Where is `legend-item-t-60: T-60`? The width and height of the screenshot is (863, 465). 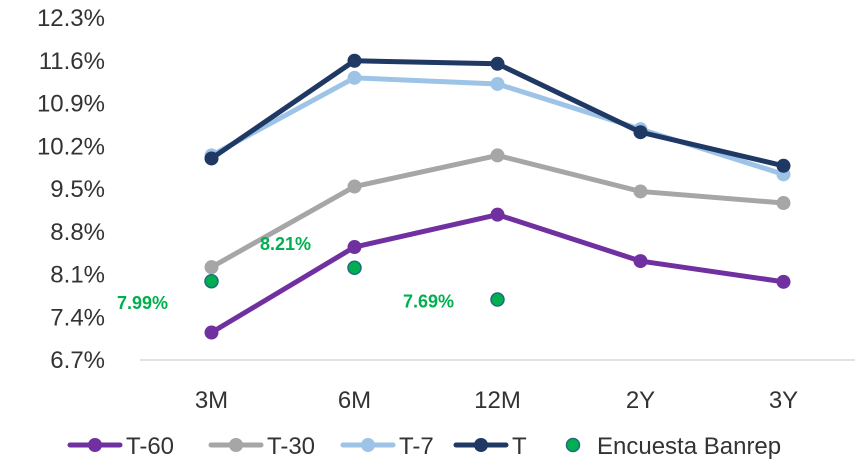 legend-item-t-60: T-60 is located at coordinates (120, 446).